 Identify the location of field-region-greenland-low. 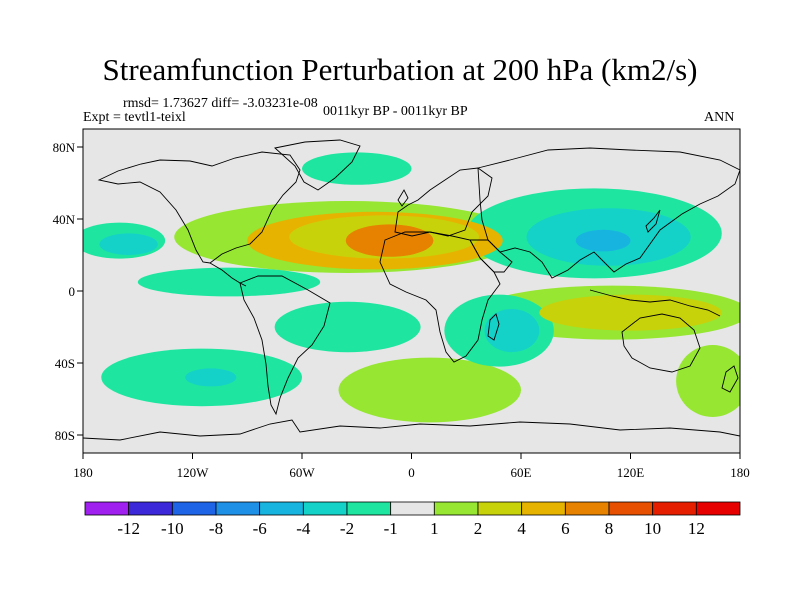
(357, 168).